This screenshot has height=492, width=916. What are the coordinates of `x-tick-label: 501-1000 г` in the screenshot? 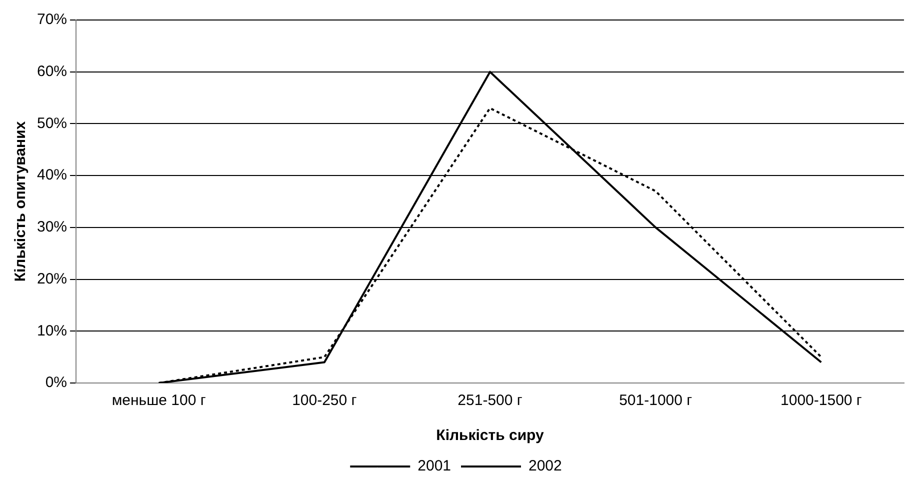 It's located at (656, 401).